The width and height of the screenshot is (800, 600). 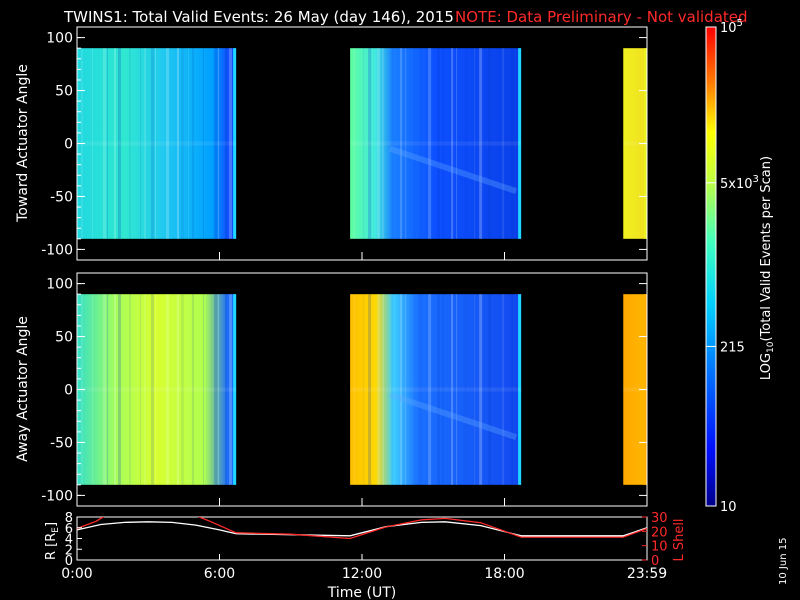 I want to click on toward-ytick-label: 0, so click(x=68, y=145).